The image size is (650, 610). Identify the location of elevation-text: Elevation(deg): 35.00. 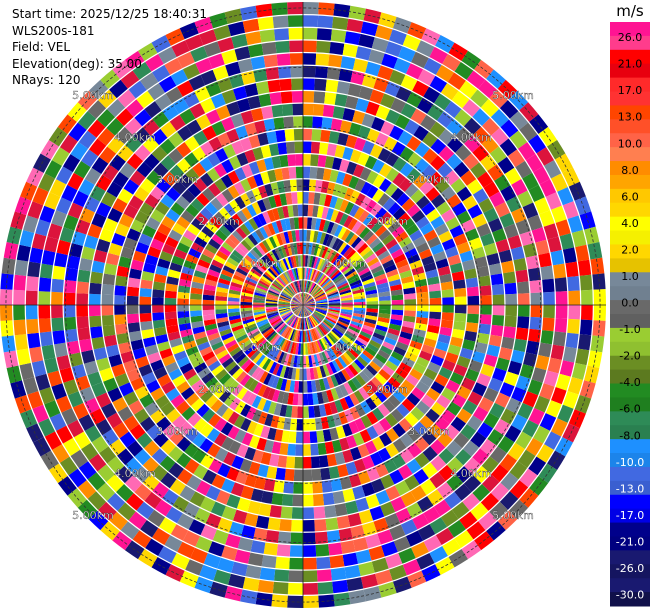
(77, 63).